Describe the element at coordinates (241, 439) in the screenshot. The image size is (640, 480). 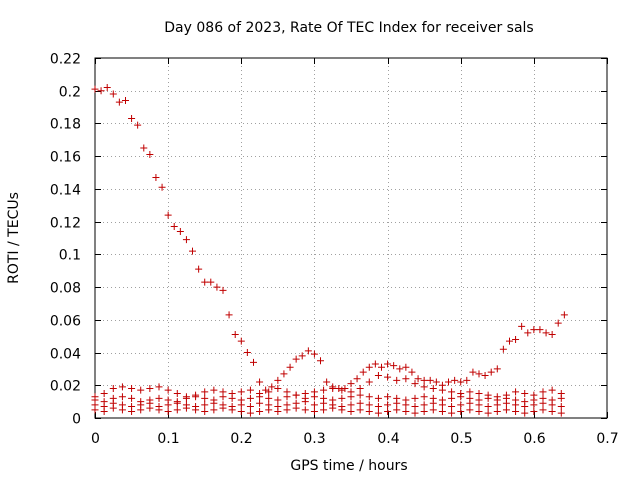
I see `x-tick-label: 0.2` at that location.